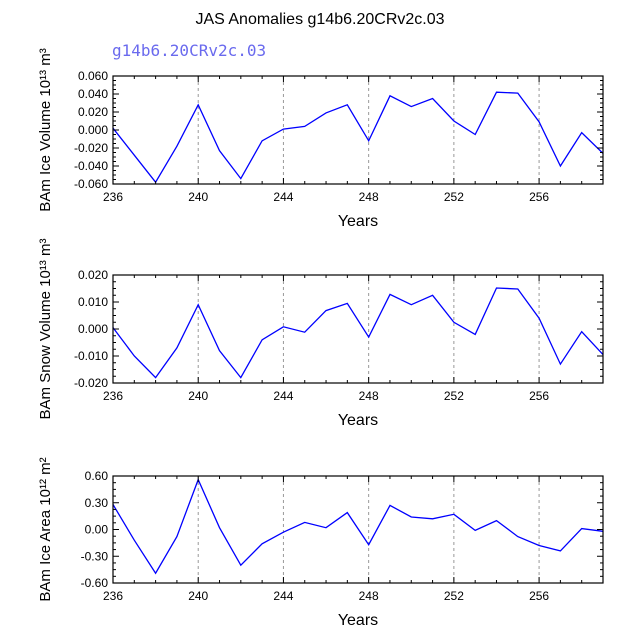  Describe the element at coordinates (93, 94) in the screenshot. I see `y-tick-label: 0.040` at that location.